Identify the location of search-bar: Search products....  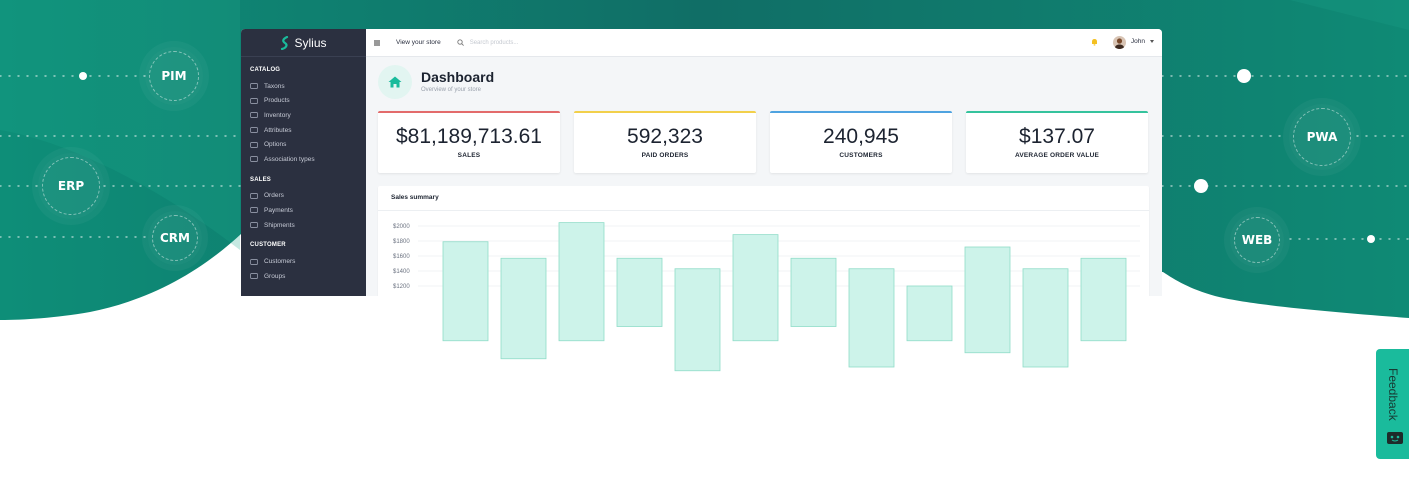
(488, 42).